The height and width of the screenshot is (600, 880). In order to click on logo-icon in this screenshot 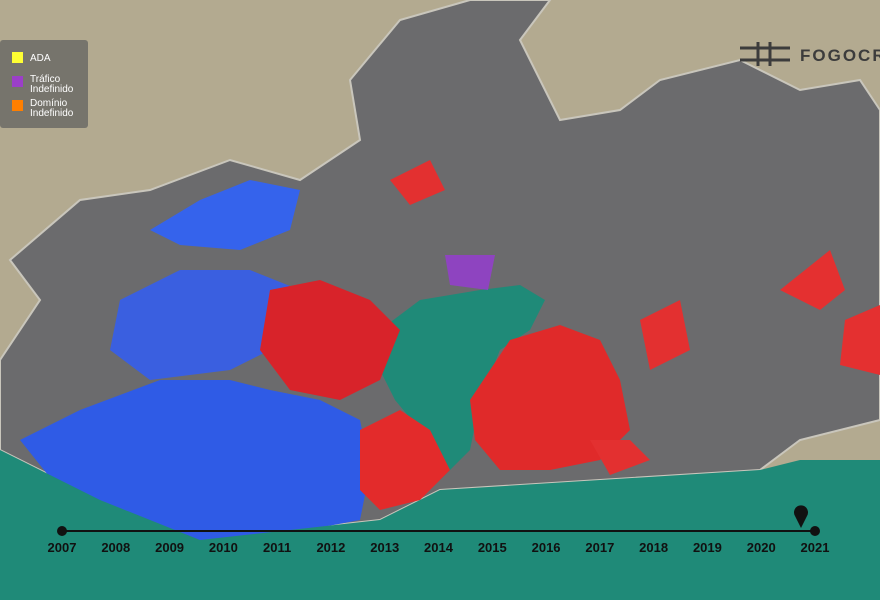, I will do `click(765, 54)`.